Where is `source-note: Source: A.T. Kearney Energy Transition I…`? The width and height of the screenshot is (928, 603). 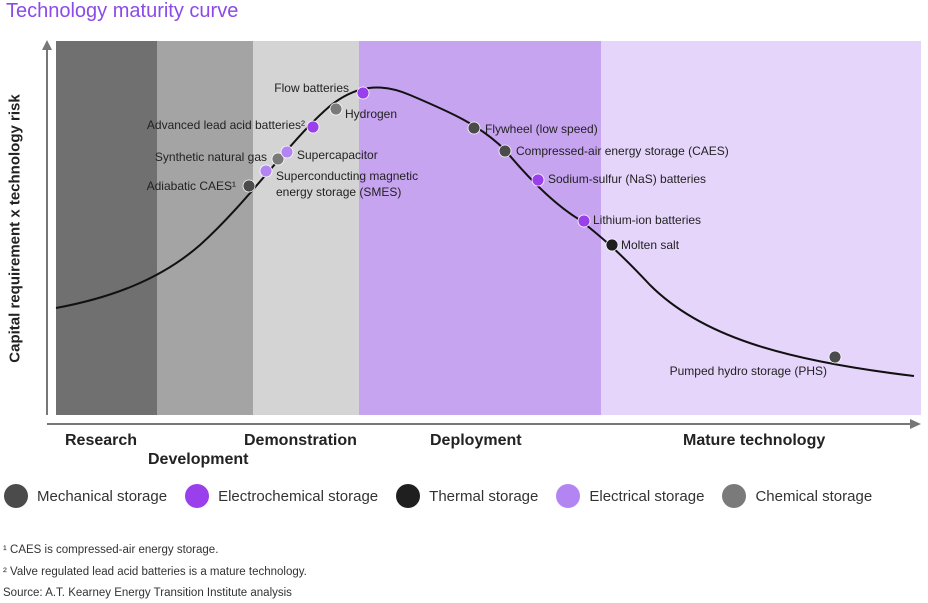
source-note: Source: A.T. Kearney Energy Transition I… is located at coordinates (147, 593).